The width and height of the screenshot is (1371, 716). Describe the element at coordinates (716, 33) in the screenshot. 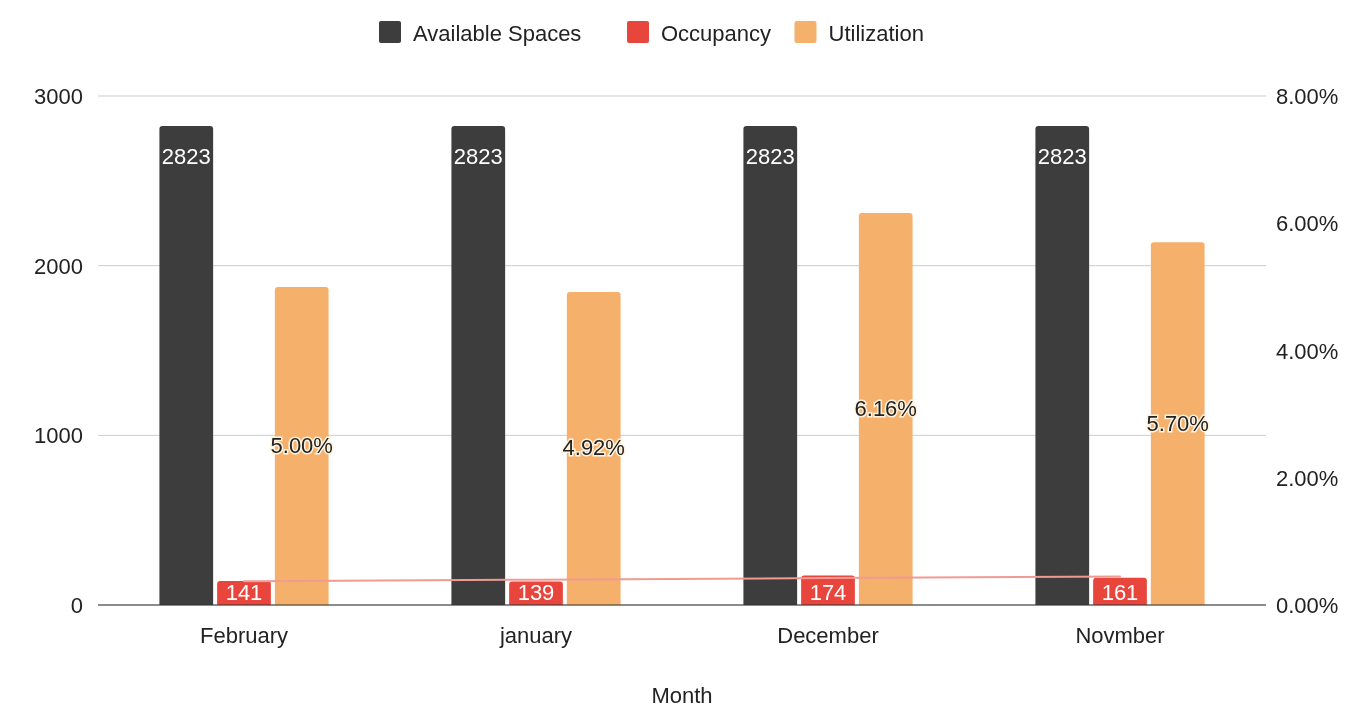

I see `legend-label: Occupancy` at that location.